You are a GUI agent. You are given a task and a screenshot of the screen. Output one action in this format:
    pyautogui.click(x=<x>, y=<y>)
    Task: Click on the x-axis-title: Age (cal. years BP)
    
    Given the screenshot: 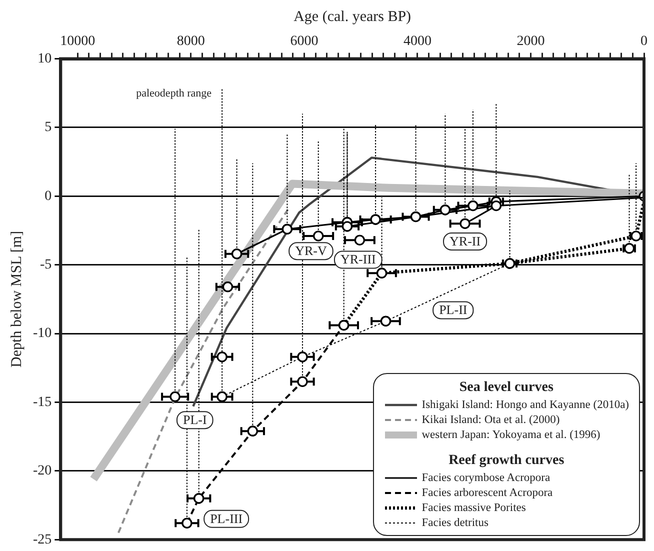 What is the action you would take?
    pyautogui.click(x=353, y=16)
    